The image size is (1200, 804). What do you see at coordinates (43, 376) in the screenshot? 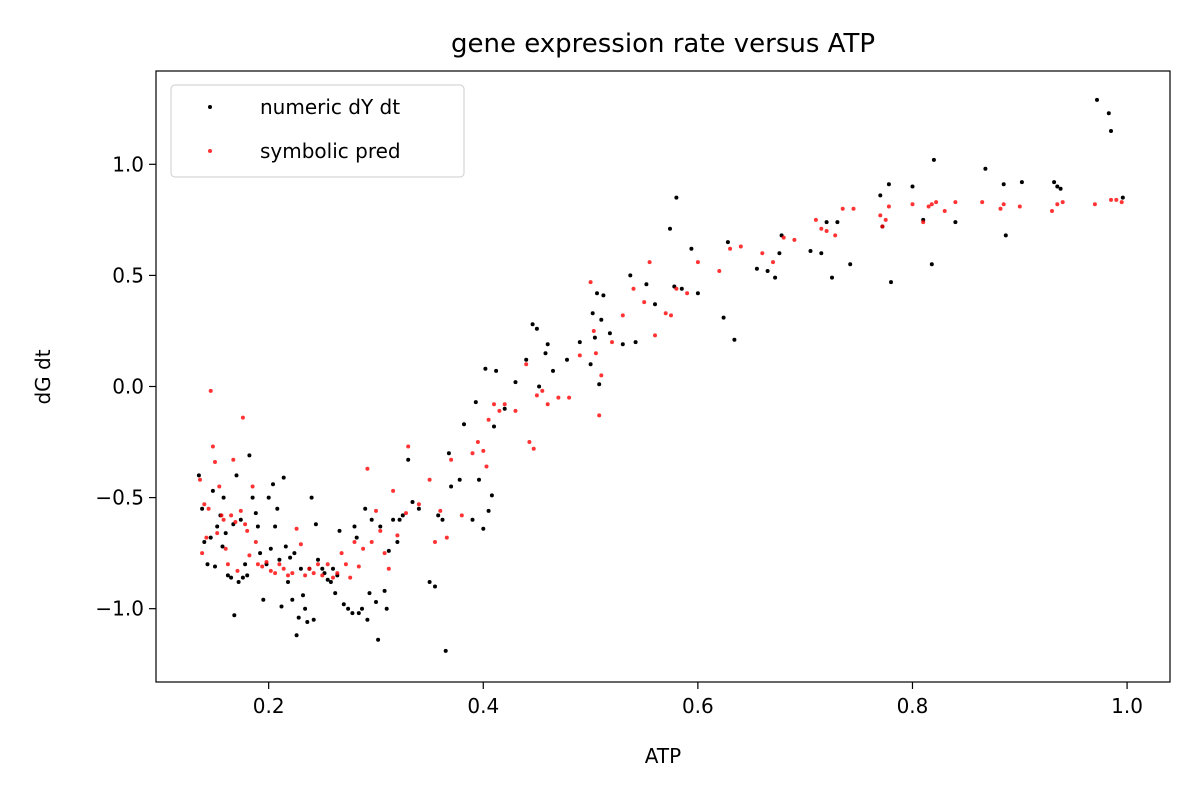
I see `y-axis-label: dG dt` at bounding box center [43, 376].